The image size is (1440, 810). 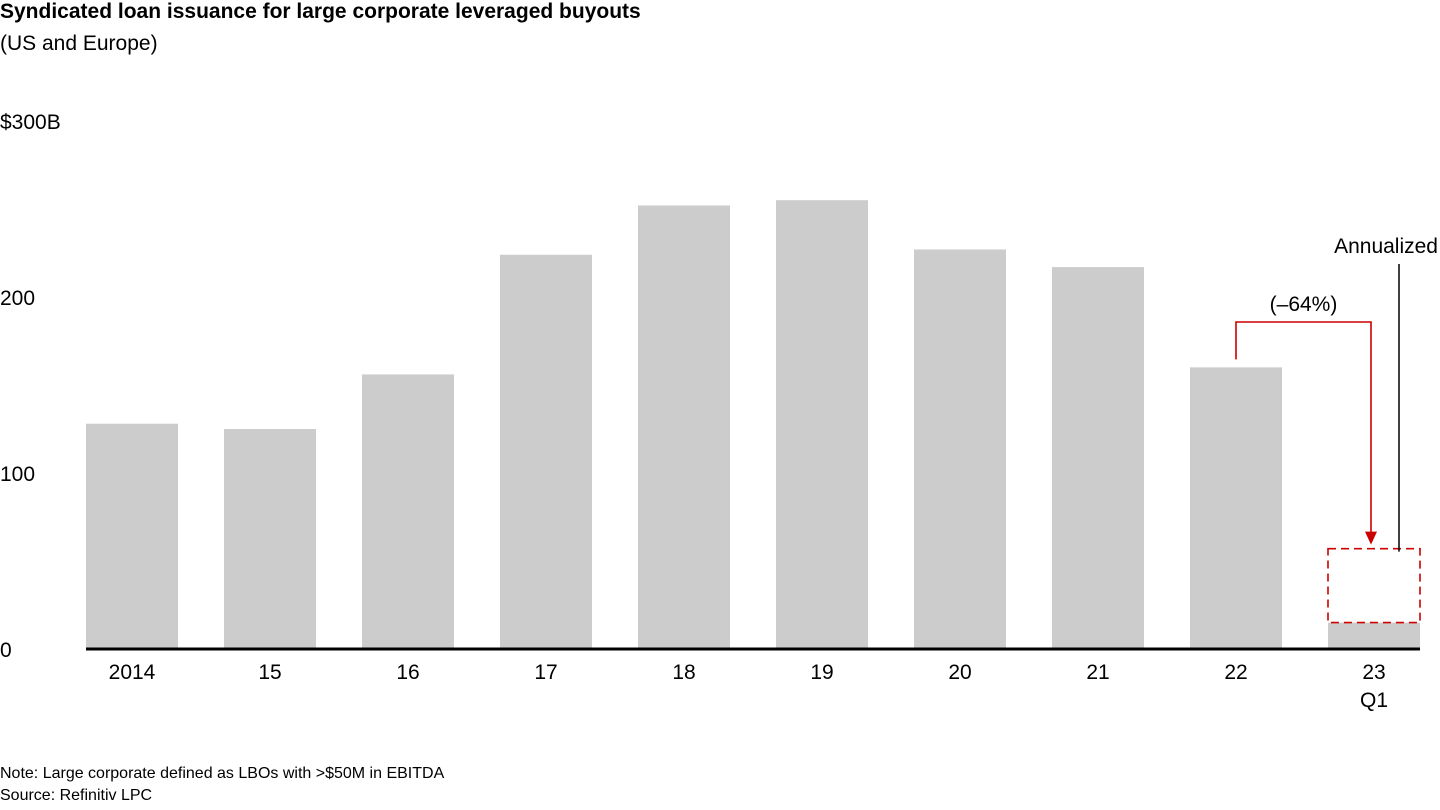 I want to click on x-tick-label: 2014, so click(x=132, y=672).